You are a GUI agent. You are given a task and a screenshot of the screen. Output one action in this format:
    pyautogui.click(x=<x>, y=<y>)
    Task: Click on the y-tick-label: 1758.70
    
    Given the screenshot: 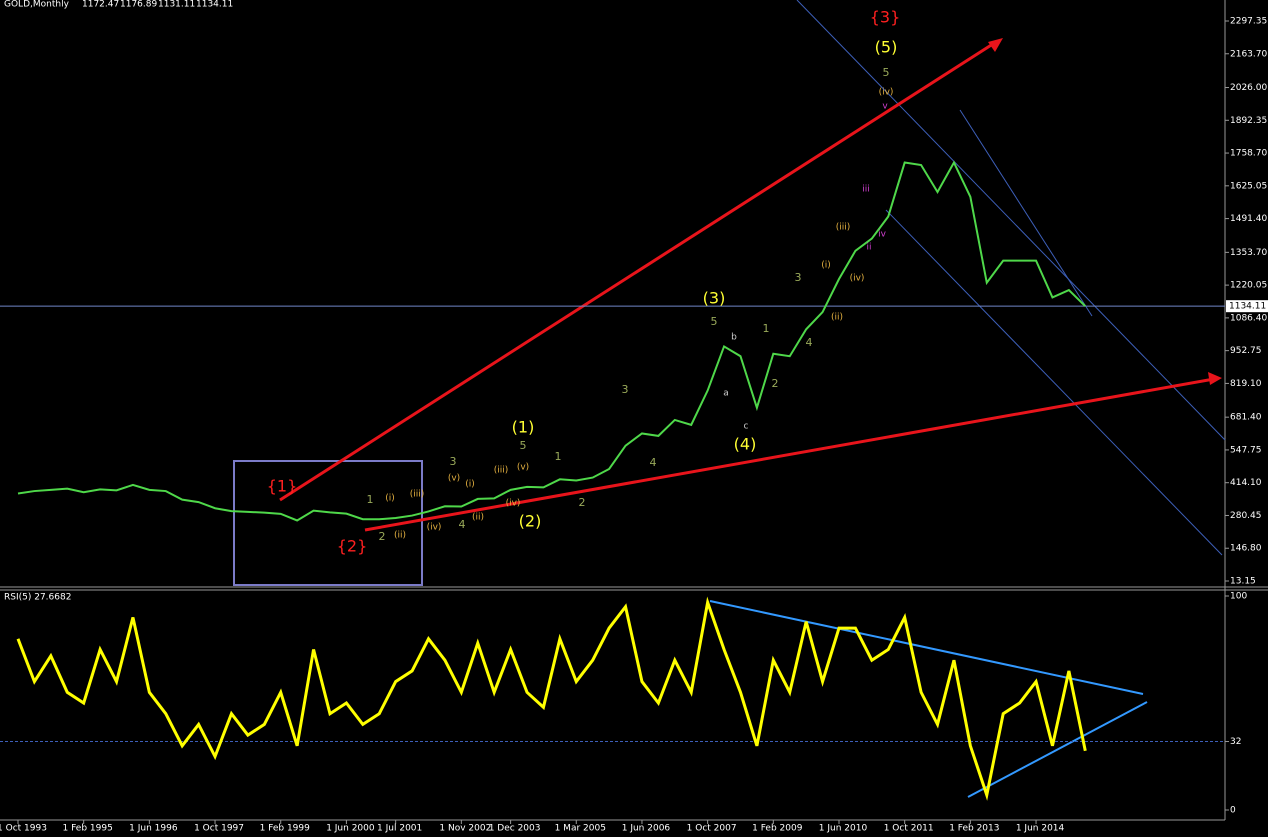 What is the action you would take?
    pyautogui.click(x=1248, y=154)
    